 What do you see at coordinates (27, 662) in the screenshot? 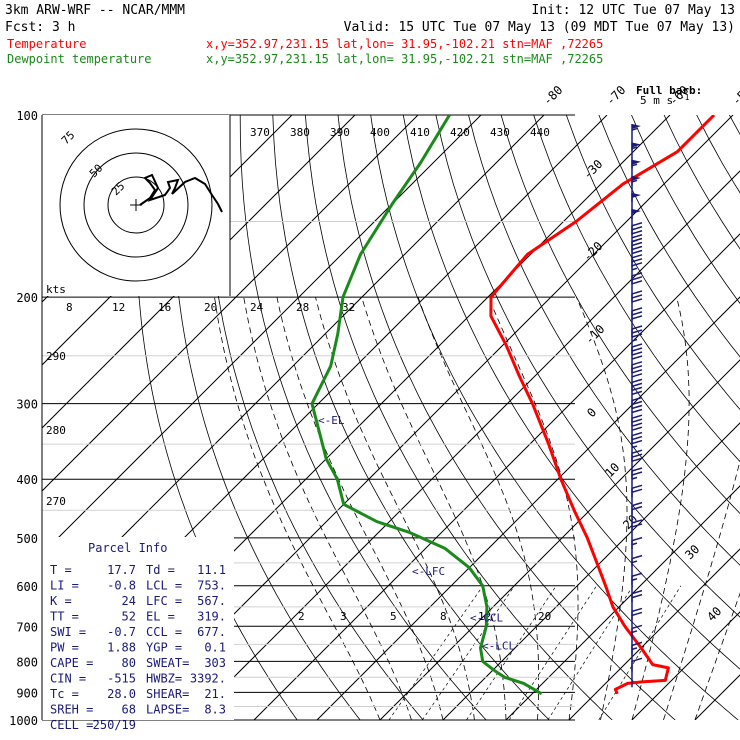
I see `pressure-tick-label: 800` at bounding box center [27, 662].